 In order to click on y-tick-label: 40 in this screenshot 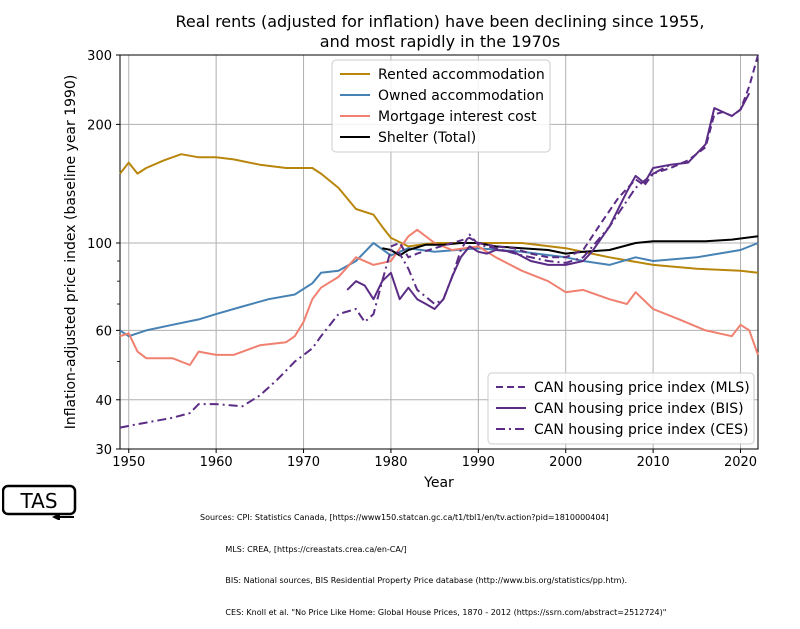, I will do `click(103, 401)`.